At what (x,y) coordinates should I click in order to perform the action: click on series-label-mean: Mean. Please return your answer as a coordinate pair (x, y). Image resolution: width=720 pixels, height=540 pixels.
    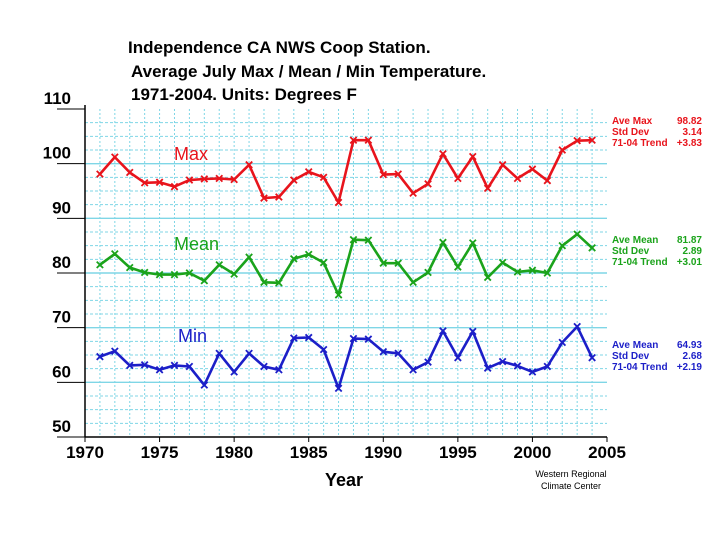
    Looking at the image, I should click on (196, 244).